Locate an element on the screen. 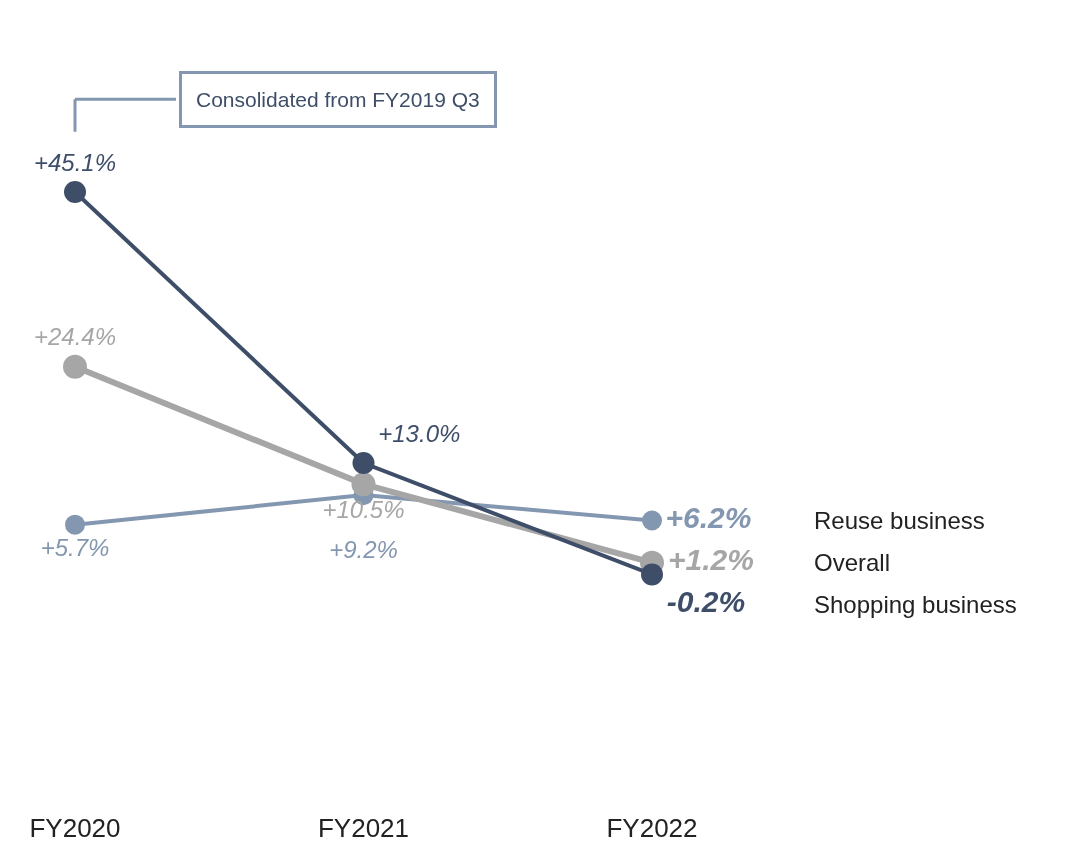 The height and width of the screenshot is (855, 1082). x-tick-label: FY2021 is located at coordinates (363, 828).